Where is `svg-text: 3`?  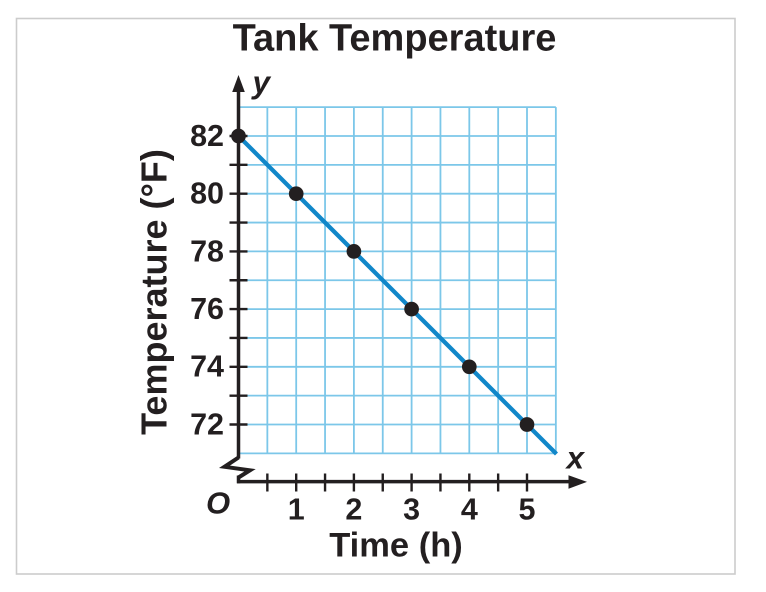 svg-text: 3 is located at coordinates (411, 510).